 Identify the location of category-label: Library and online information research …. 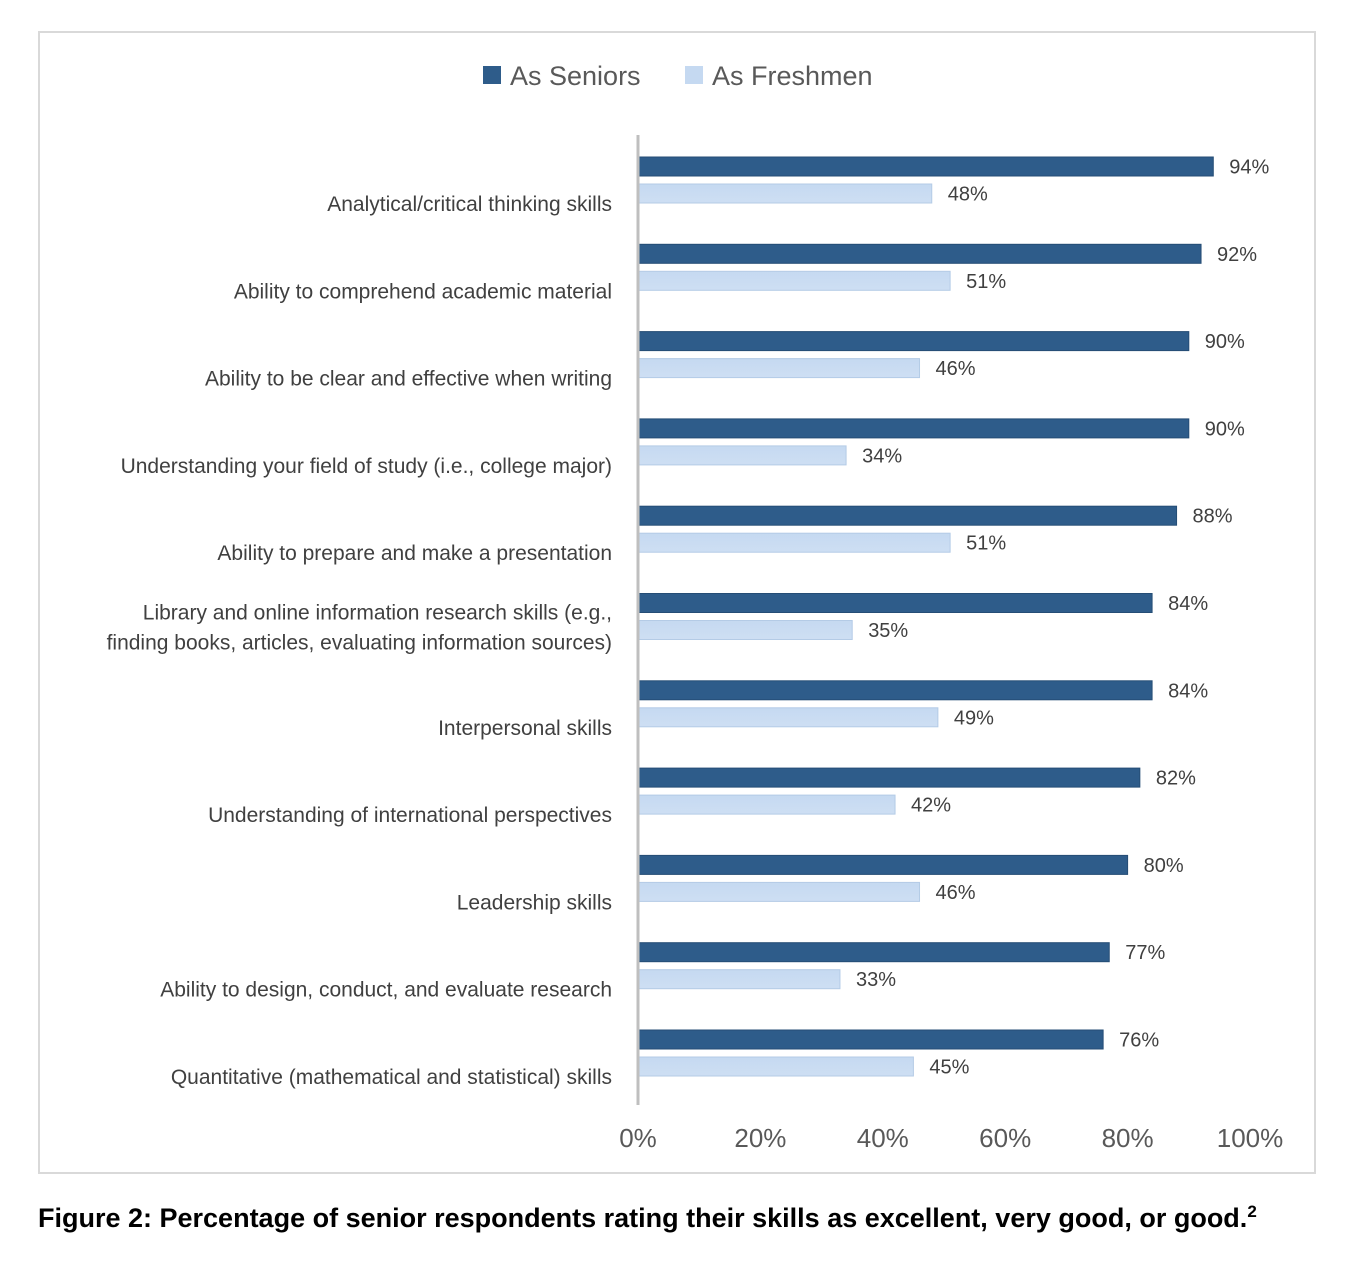
(377, 613).